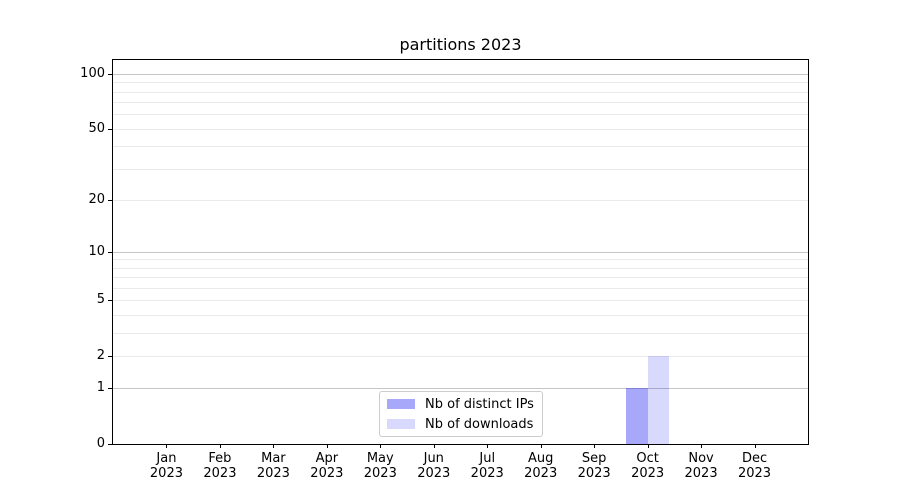  Describe the element at coordinates (701, 466) in the screenshot. I see `x-tick-label: Nov 2023` at that location.